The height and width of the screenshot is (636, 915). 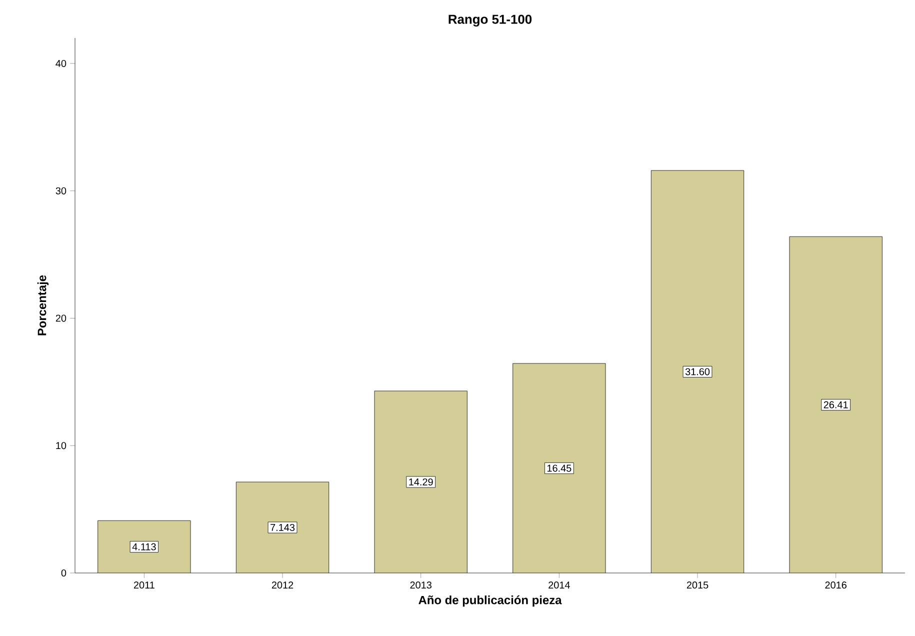 What do you see at coordinates (144, 546) in the screenshot?
I see `data-label: 4.113` at bounding box center [144, 546].